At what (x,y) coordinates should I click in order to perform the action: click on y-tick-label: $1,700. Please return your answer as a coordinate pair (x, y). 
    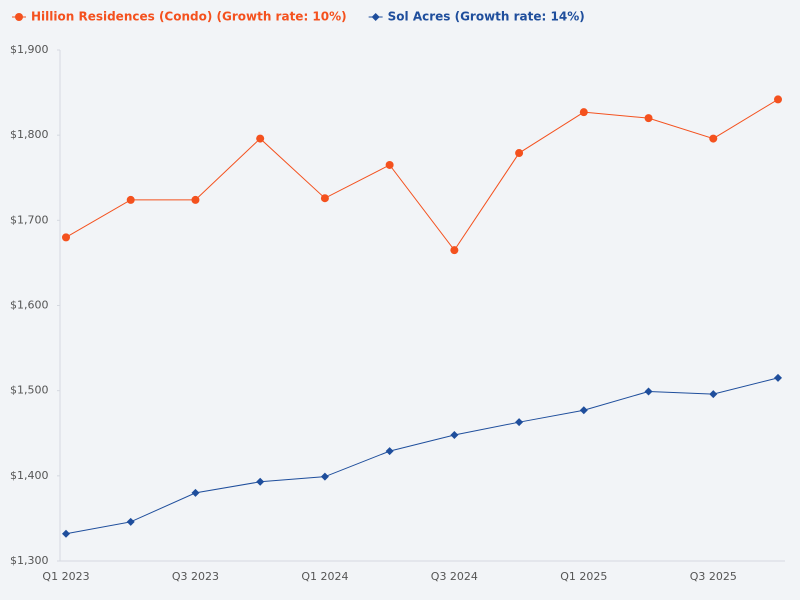
    Looking at the image, I should click on (29, 219).